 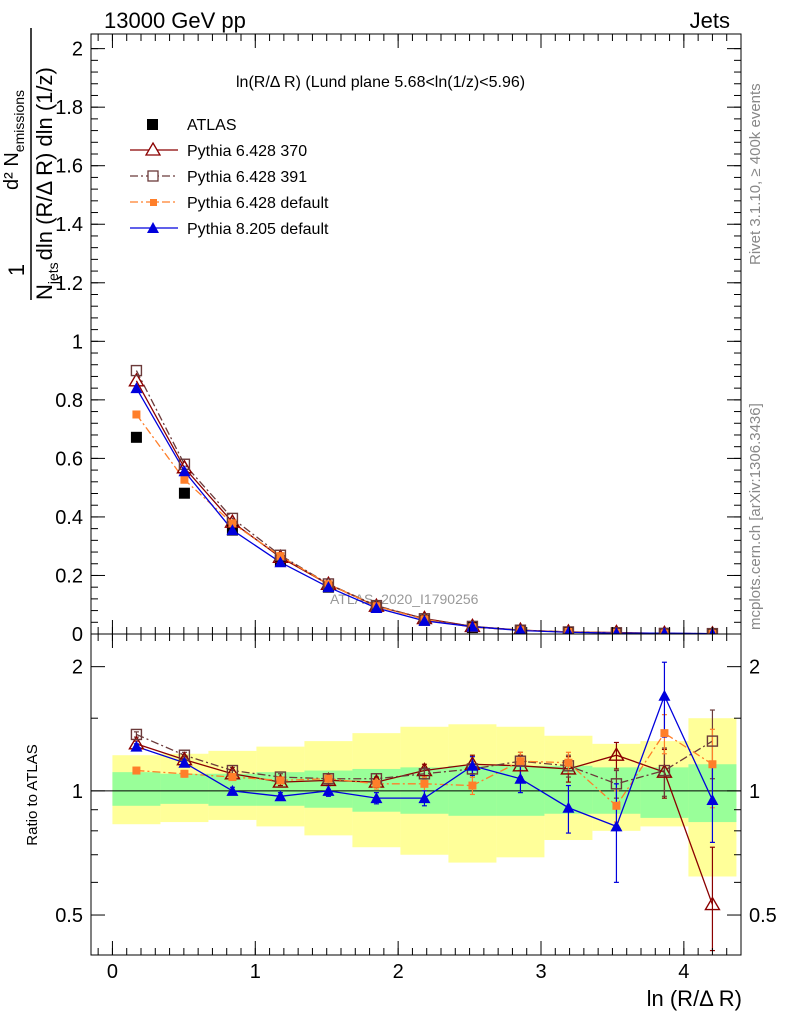 What do you see at coordinates (46, 183) in the screenshot?
I see `ylabel-denominator: Njetsdln (R/Δ R) dln (1/z)` at bounding box center [46, 183].